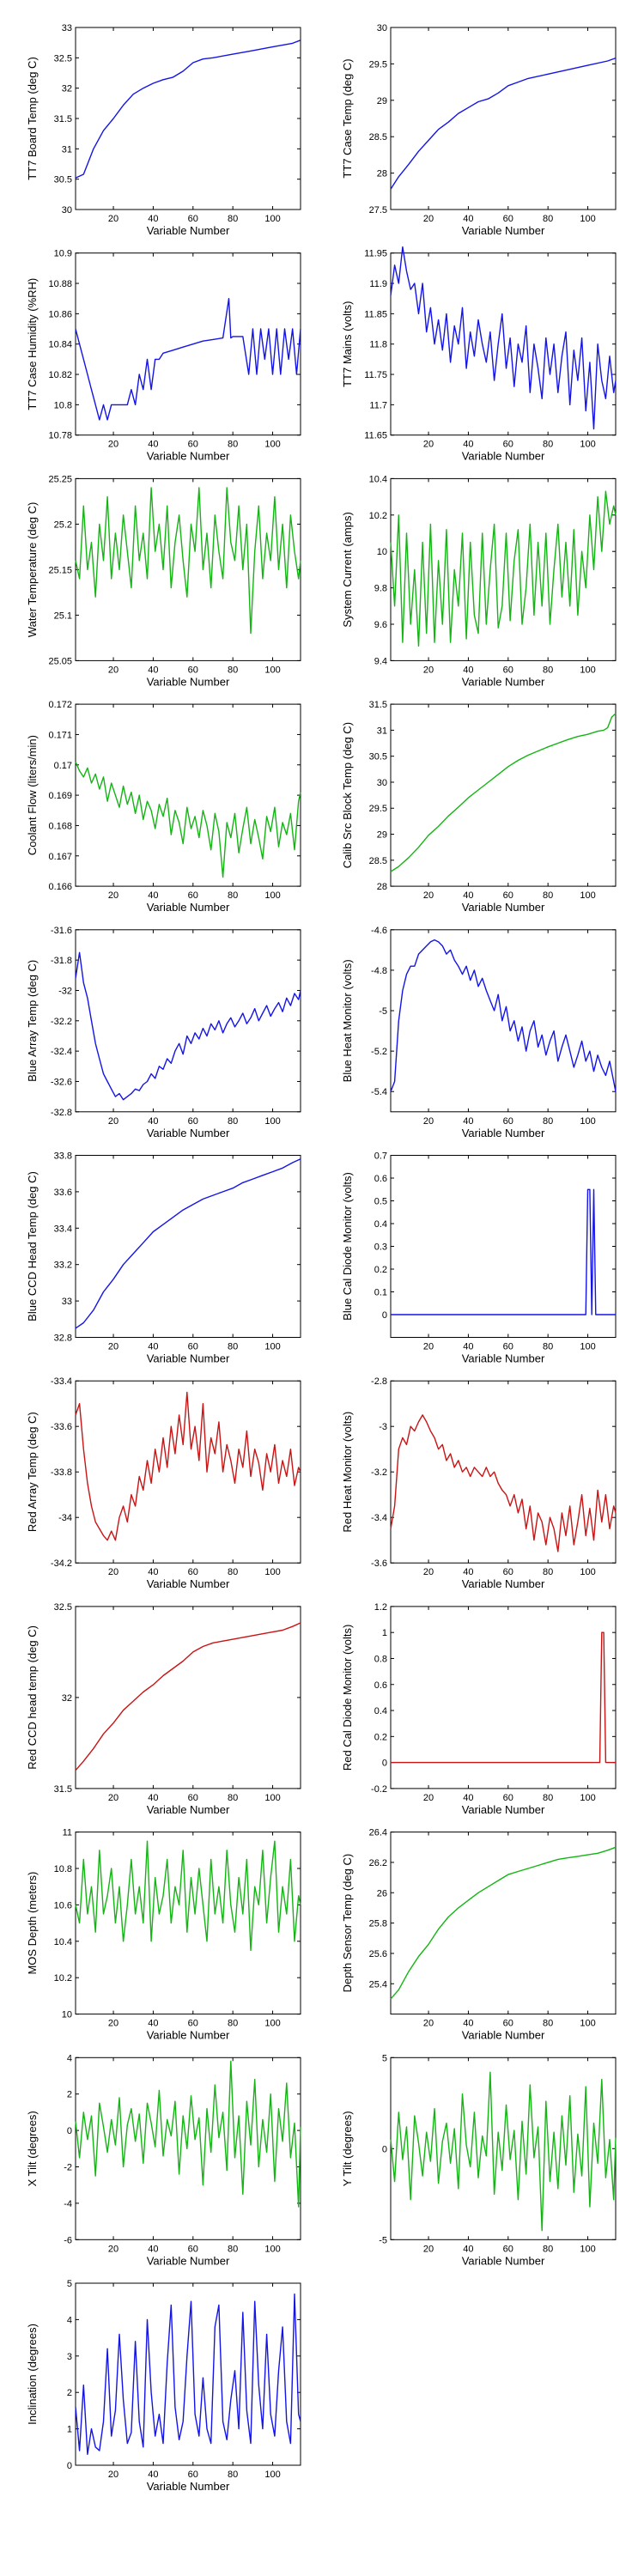  What do you see at coordinates (382, 101) in the screenshot?
I see `y-tick-label: 29` at bounding box center [382, 101].